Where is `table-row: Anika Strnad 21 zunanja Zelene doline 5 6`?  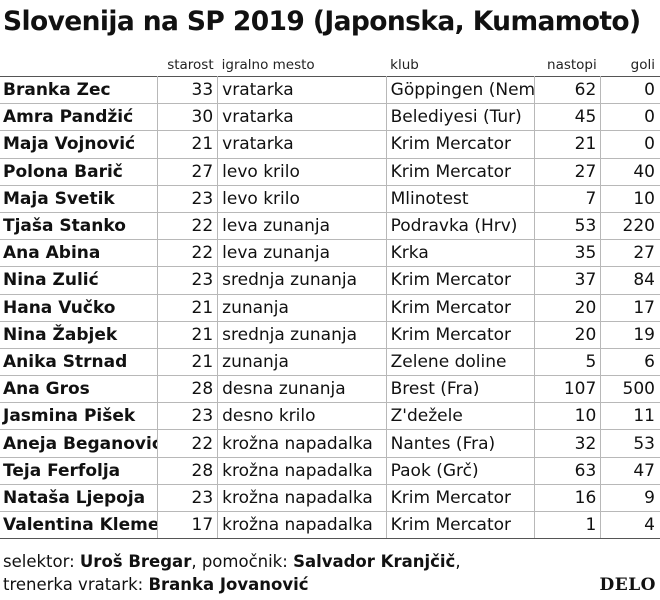
table-row: Anika Strnad 21 zunanja Zelene doline 5 6 is located at coordinates (330, 361).